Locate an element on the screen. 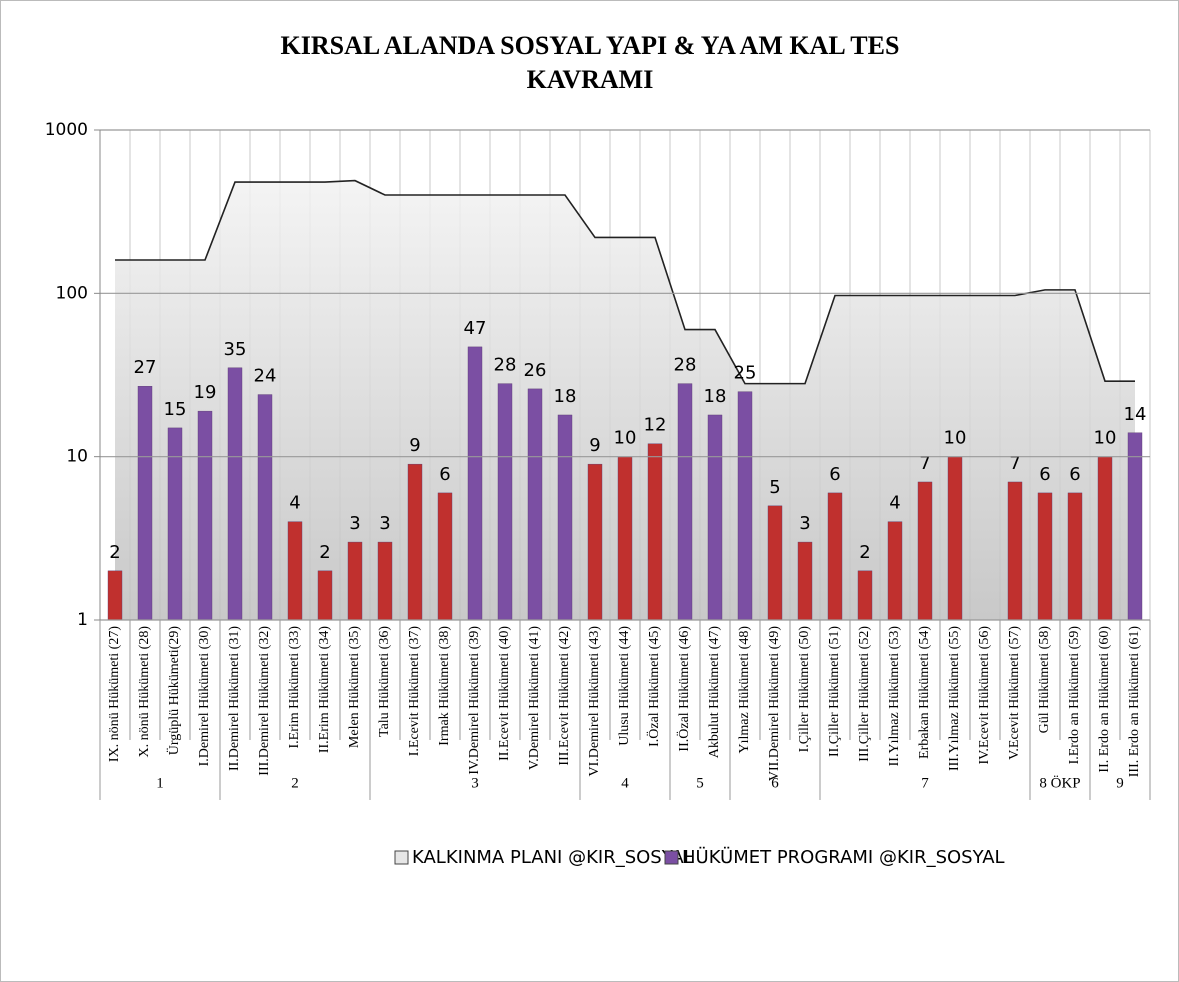  group-label: 7 is located at coordinates (925, 783).